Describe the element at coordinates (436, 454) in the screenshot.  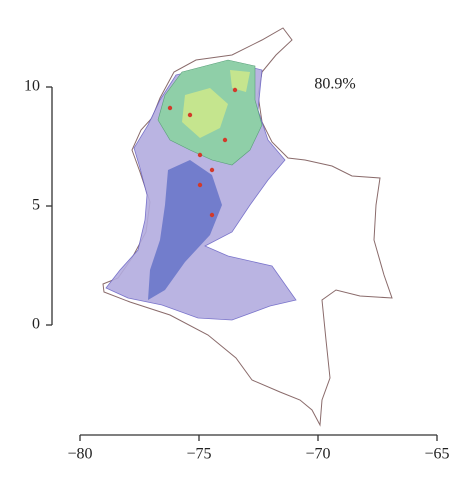
I see `x-tick-label: −65` at that location.